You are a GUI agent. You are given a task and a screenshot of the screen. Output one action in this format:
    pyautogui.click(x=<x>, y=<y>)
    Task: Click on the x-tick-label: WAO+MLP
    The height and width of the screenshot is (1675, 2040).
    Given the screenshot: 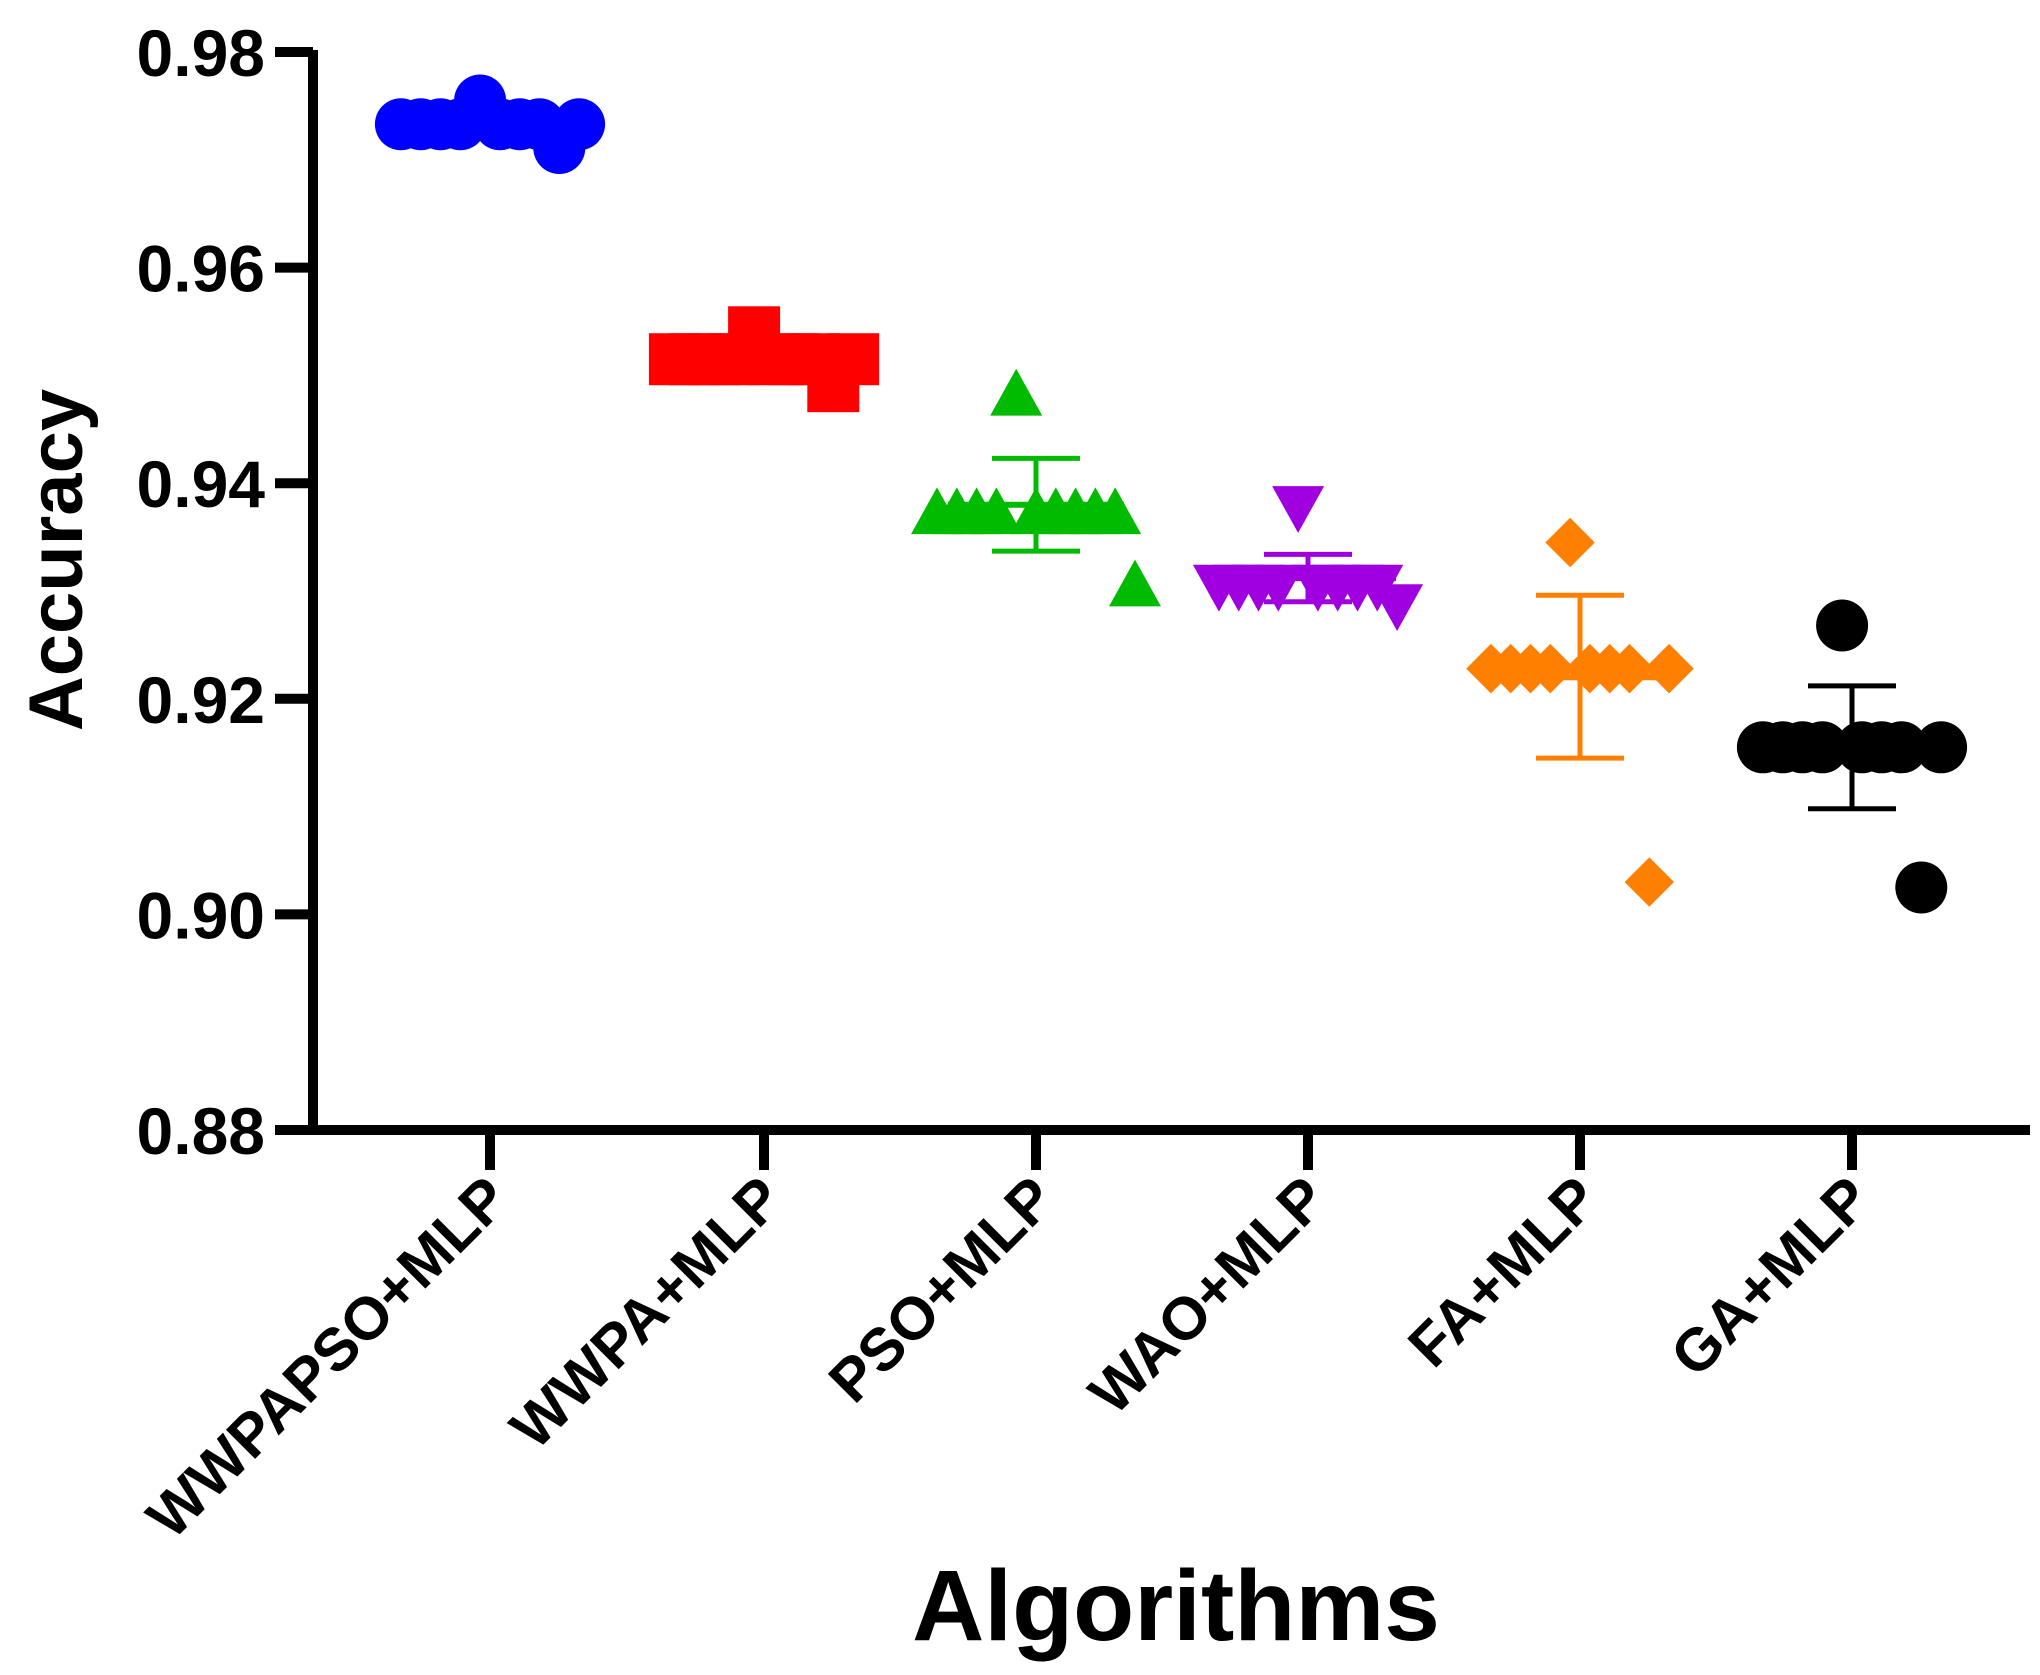 What is the action you would take?
    pyautogui.click(x=1207, y=1295)
    